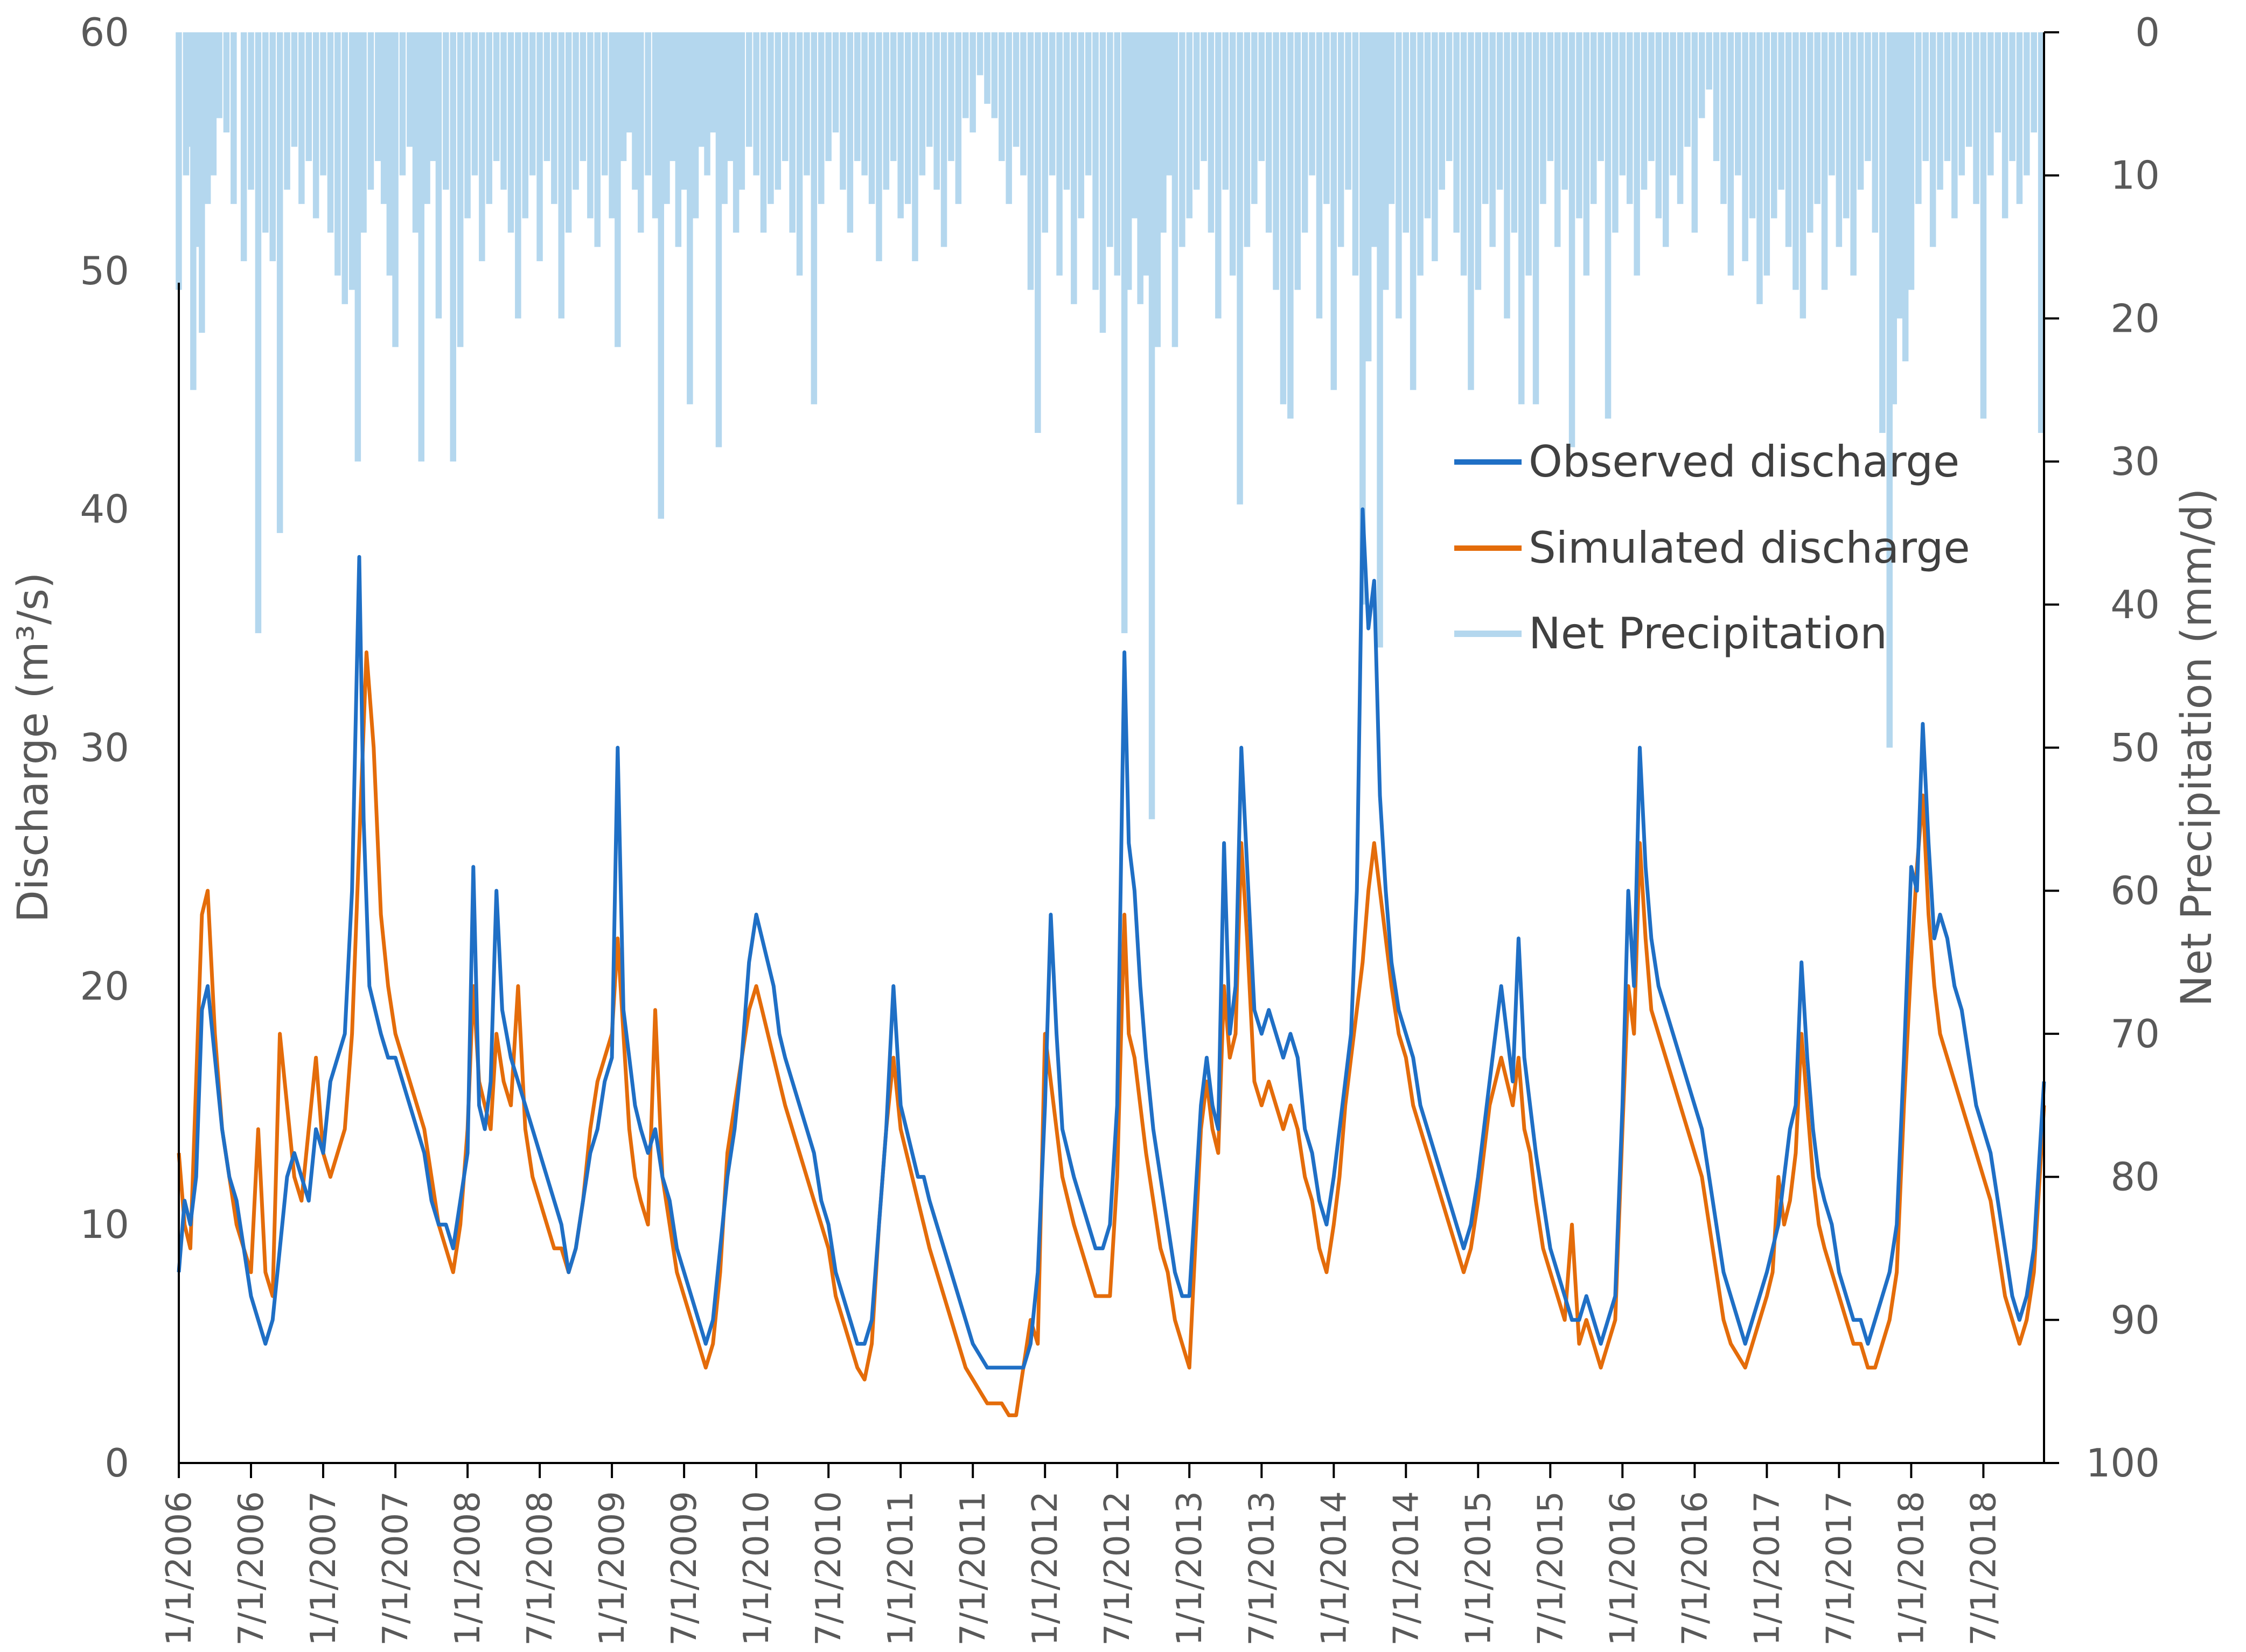 The height and width of the screenshot is (1652, 2246). Describe the element at coordinates (33, 747) in the screenshot. I see `left-axis-title: Discharge (m³/s)` at that location.